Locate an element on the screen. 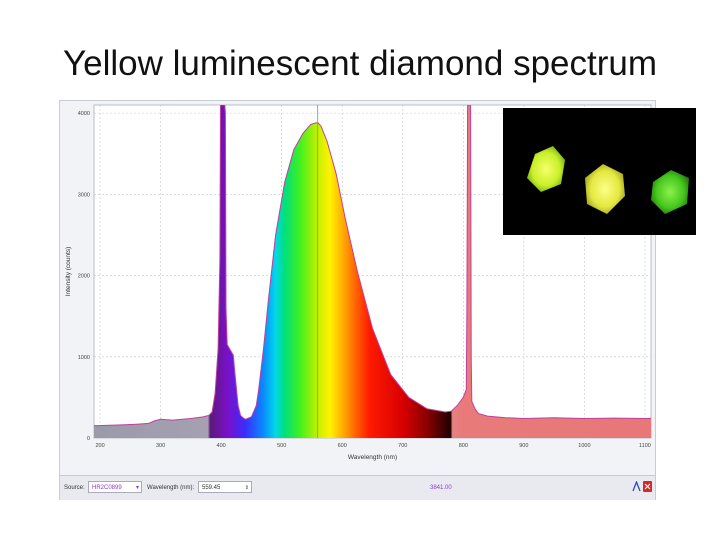 The width and height of the screenshot is (720, 540). x-tick-label: 900 is located at coordinates (523, 446).